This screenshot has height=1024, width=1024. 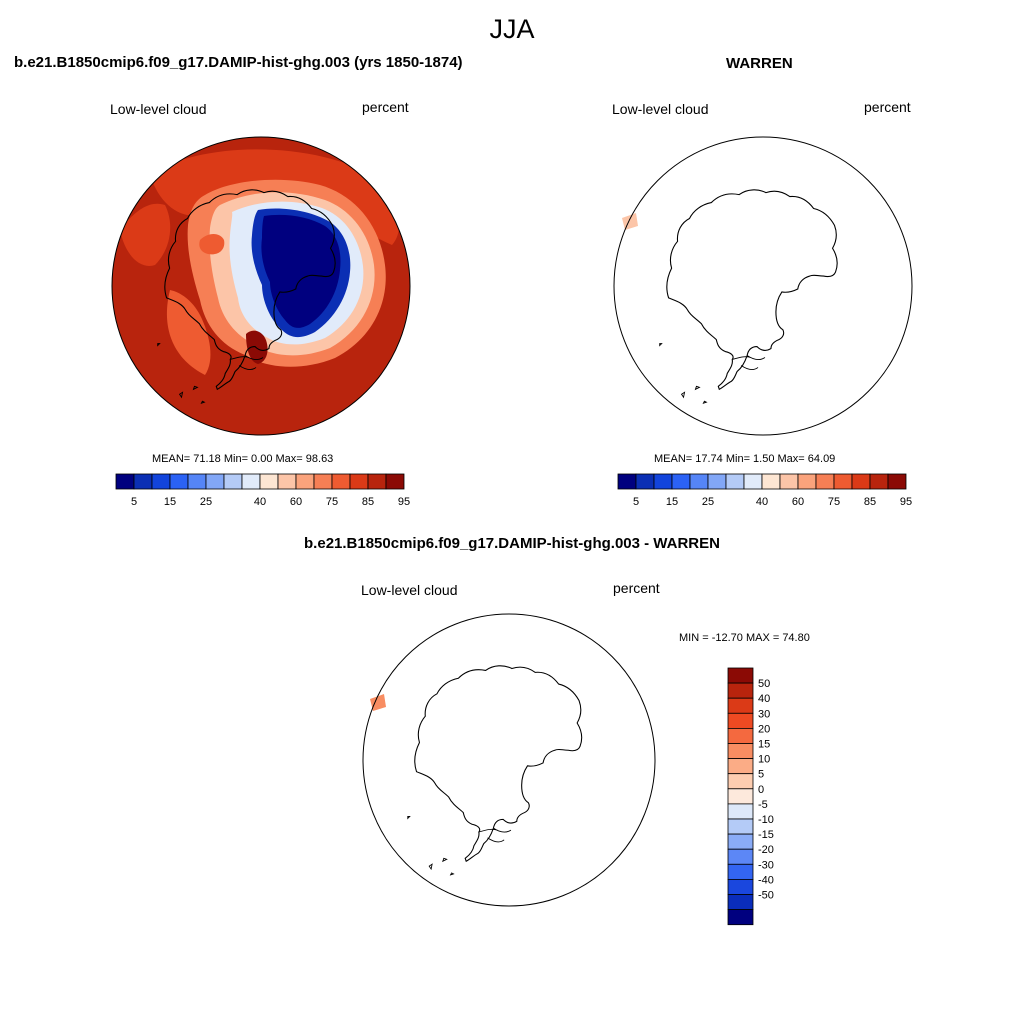 I want to click on panel-1-map-border, so click(x=261, y=286).